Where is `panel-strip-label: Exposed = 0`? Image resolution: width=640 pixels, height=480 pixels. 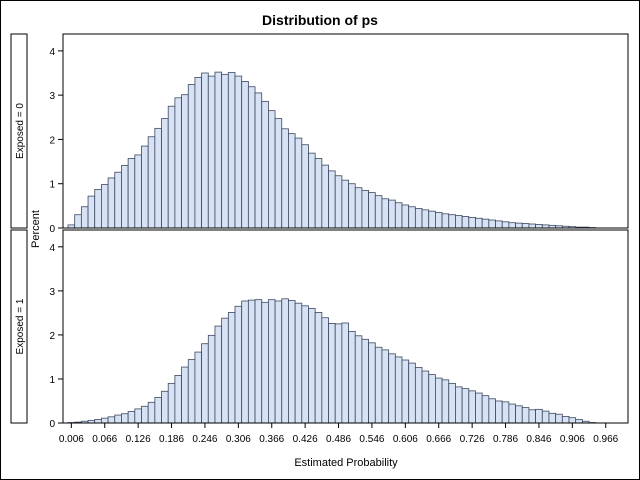
panel-strip-label: Exposed = 0 is located at coordinates (20, 131).